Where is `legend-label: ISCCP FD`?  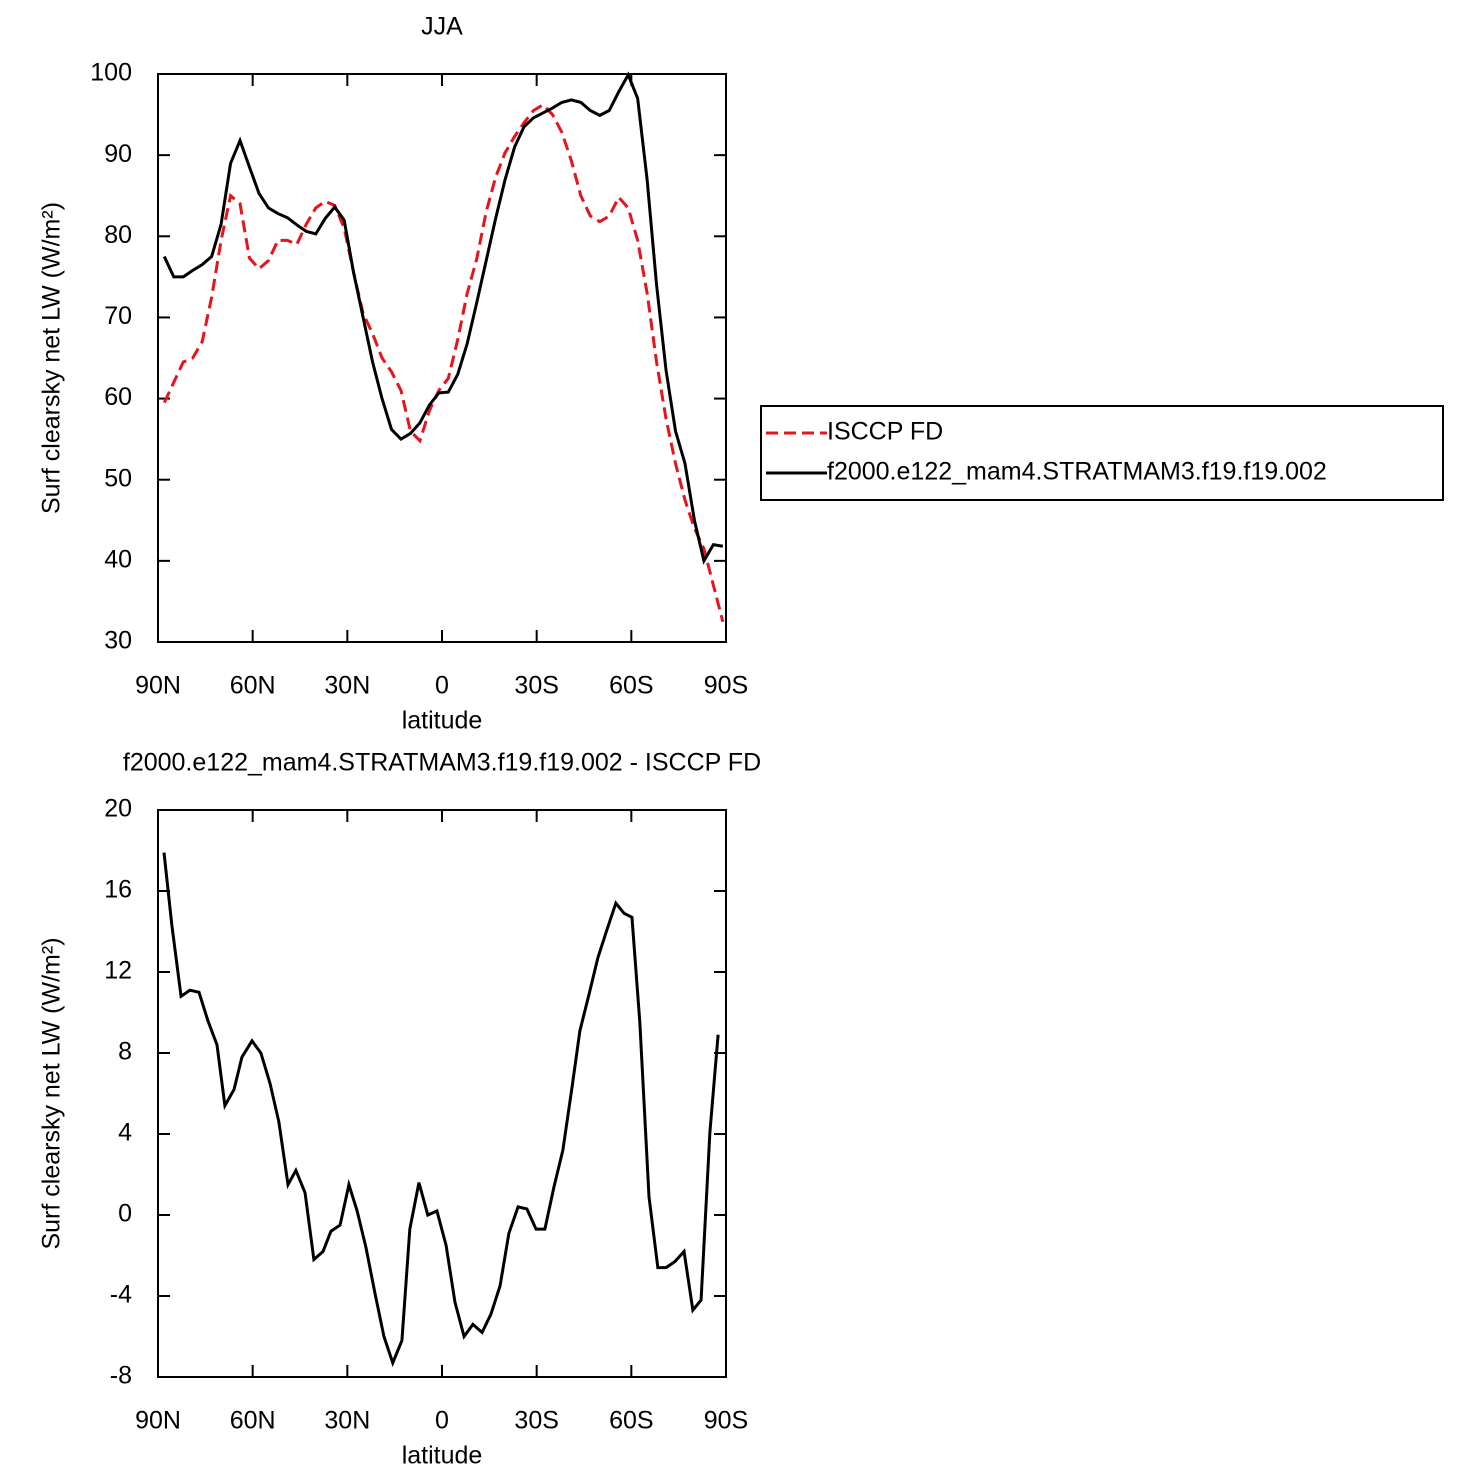
legend-label: ISCCP FD is located at coordinates (885, 432).